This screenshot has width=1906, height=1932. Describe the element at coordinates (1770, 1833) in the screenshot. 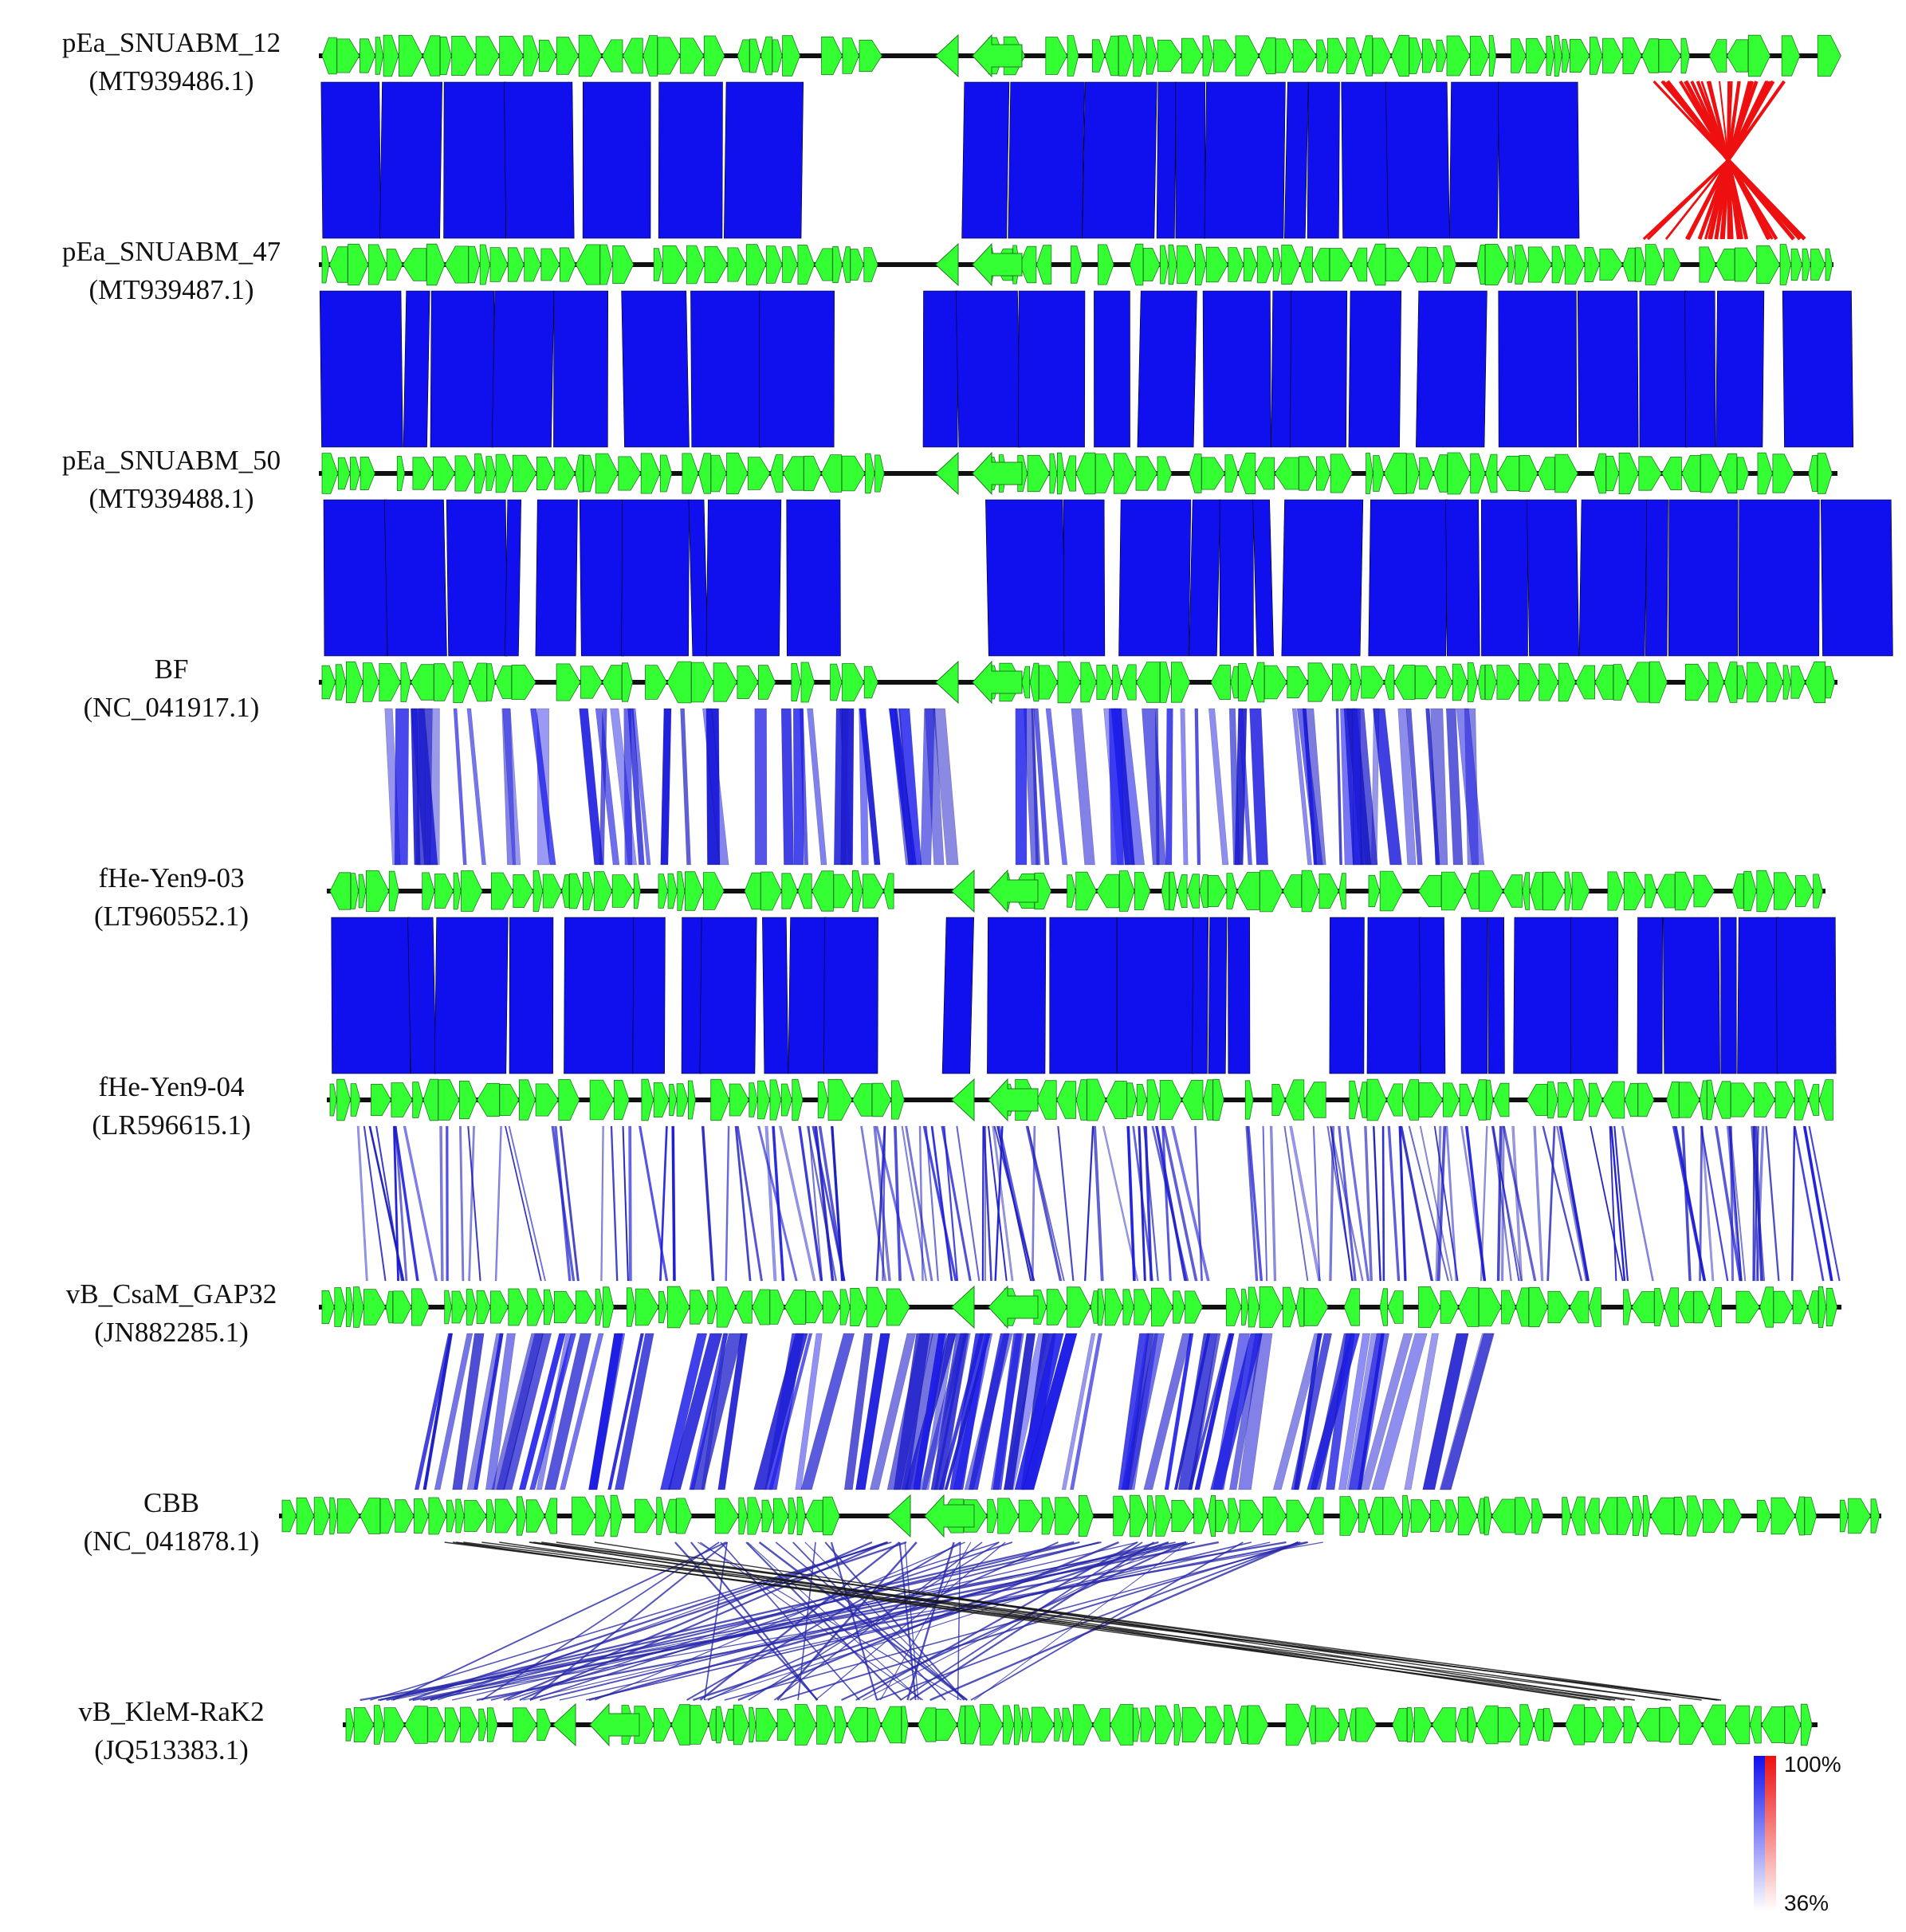

I see `scale-bar-inverted` at that location.